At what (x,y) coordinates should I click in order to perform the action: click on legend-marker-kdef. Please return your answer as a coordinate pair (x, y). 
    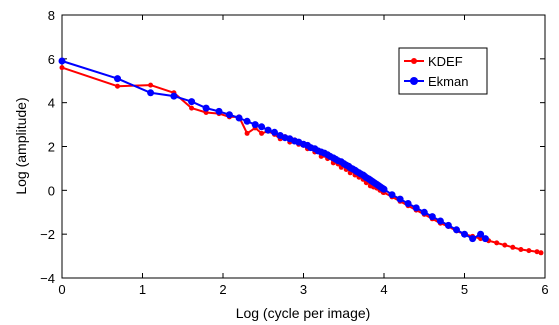
    Looking at the image, I should click on (414, 61).